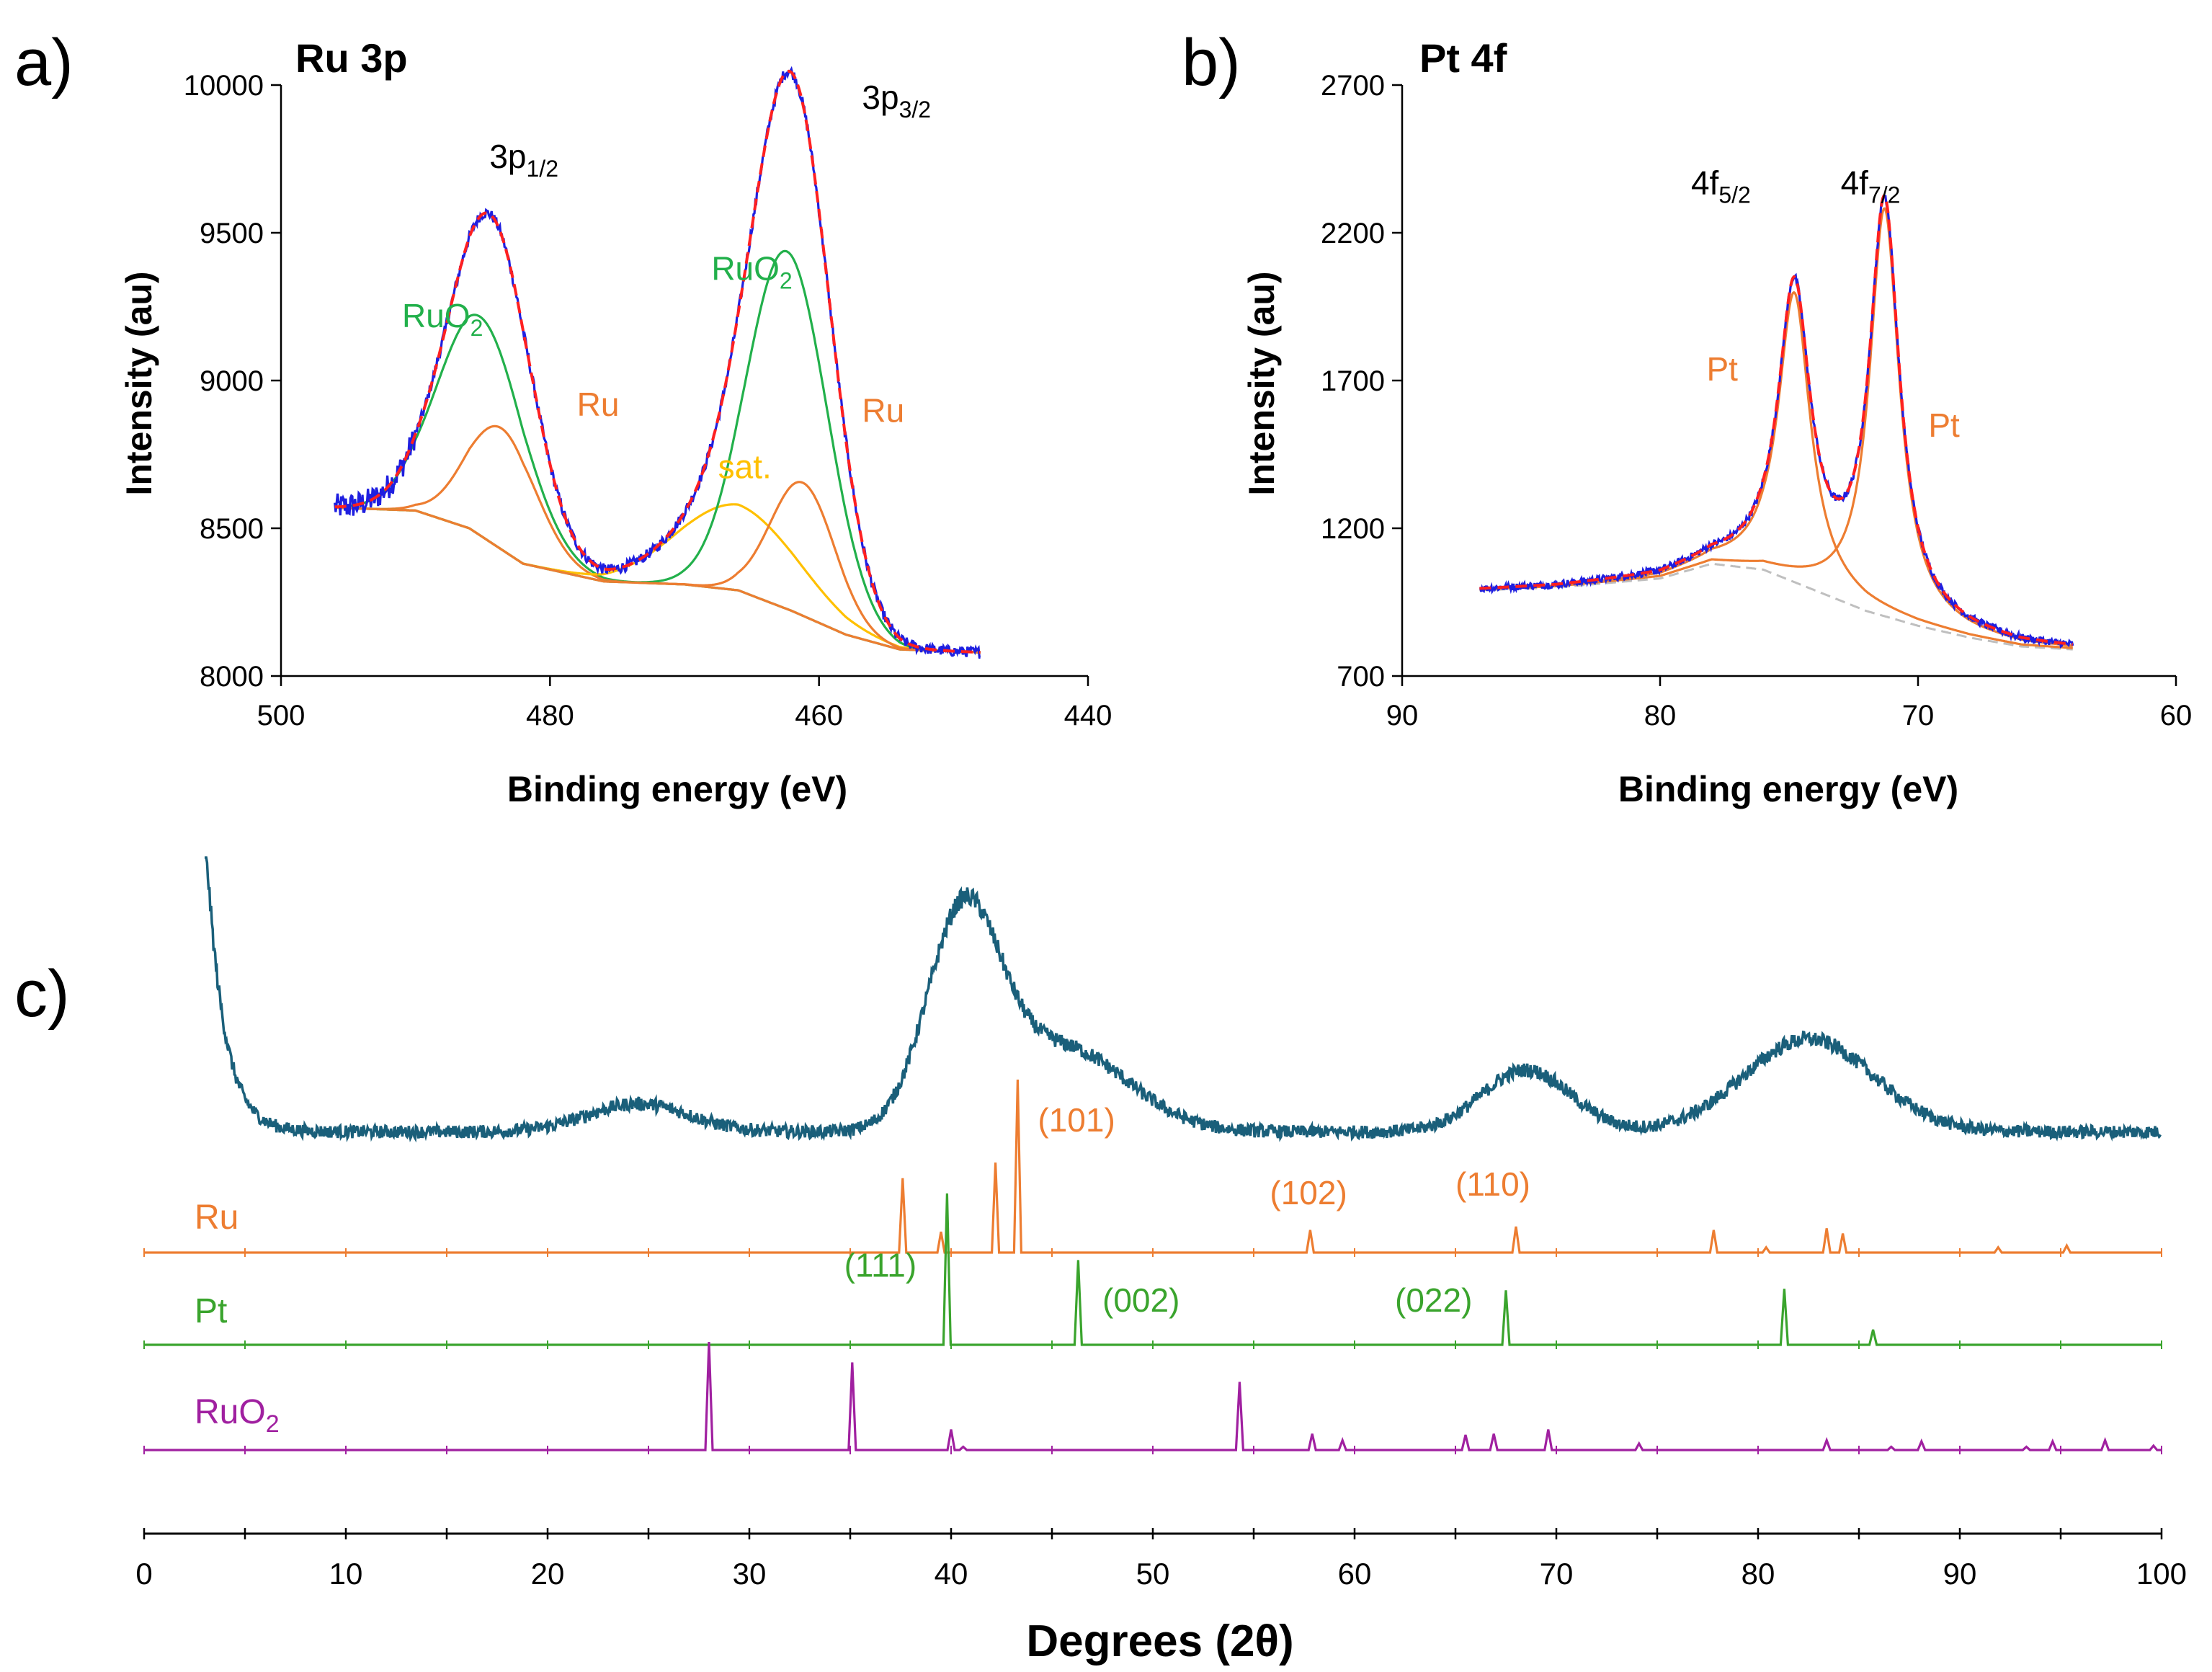  I want to click on x-tick-label: 80, so click(1758, 1574).